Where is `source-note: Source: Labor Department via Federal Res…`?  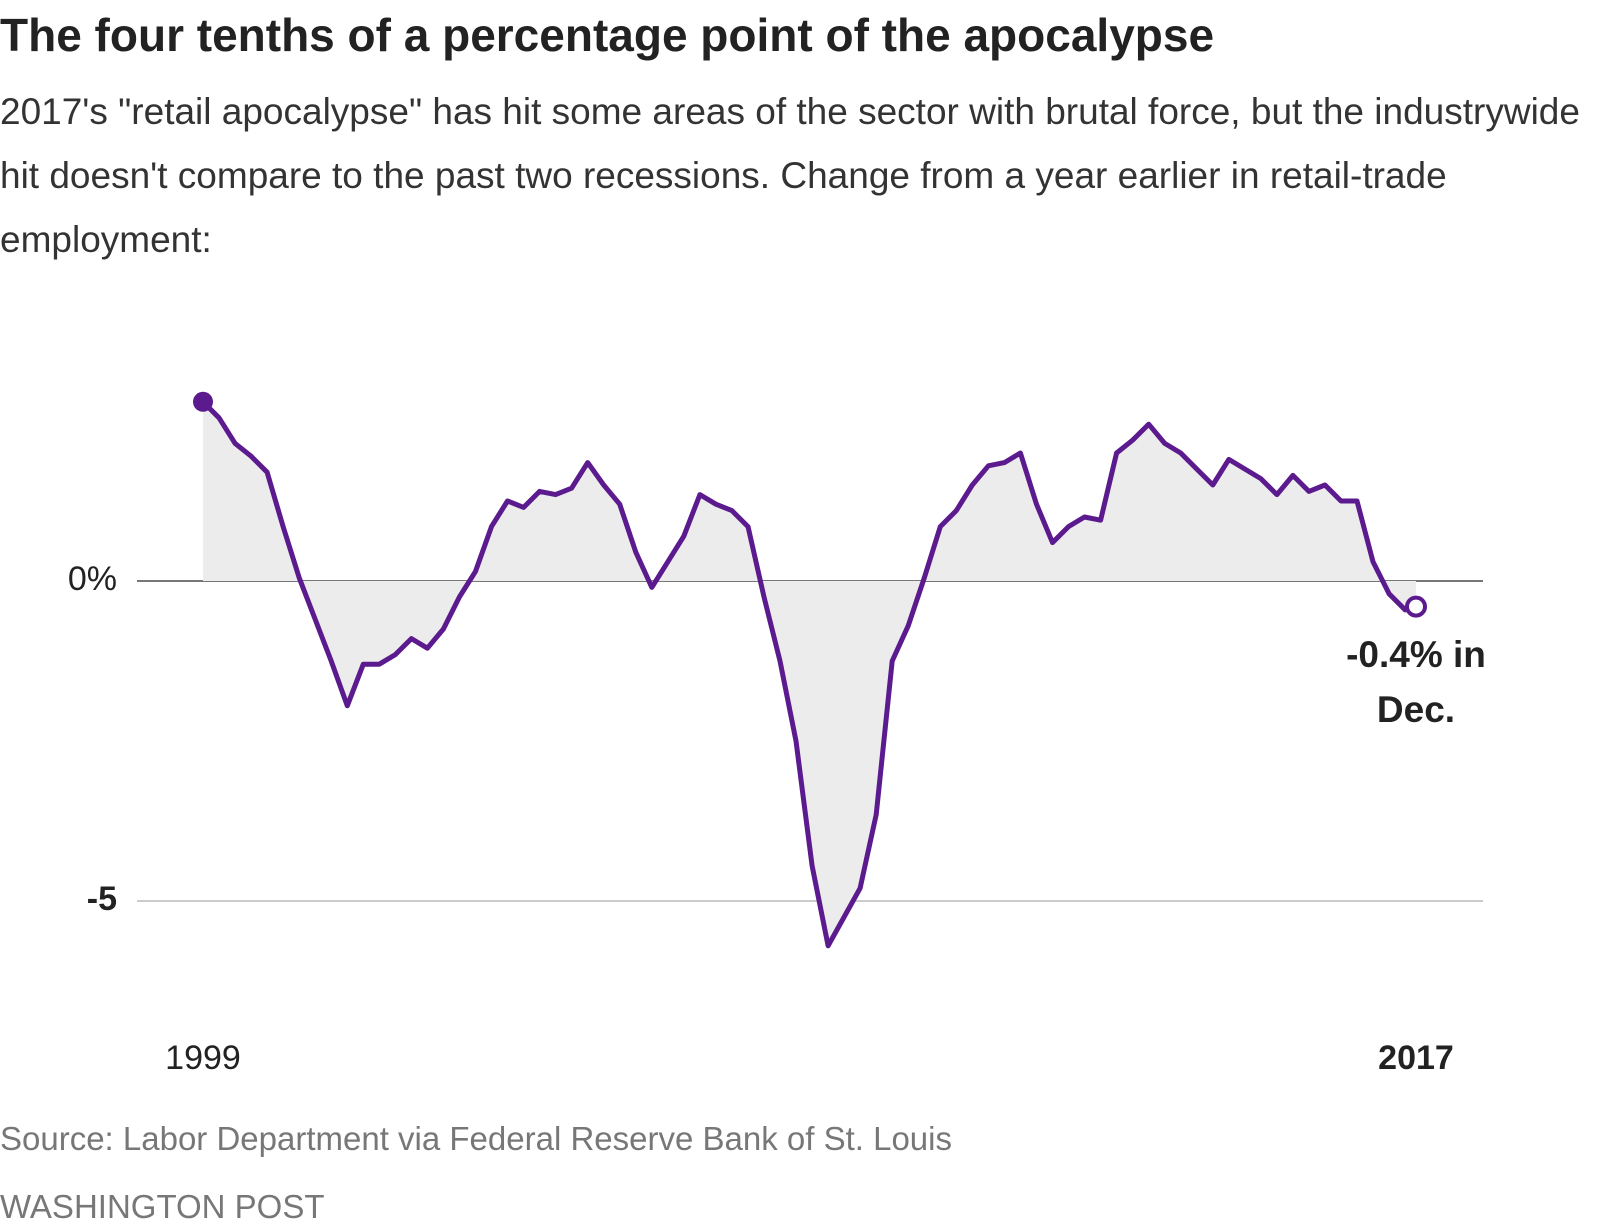
source-note: Source: Labor Department via Federal Res… is located at coordinates (476, 1138).